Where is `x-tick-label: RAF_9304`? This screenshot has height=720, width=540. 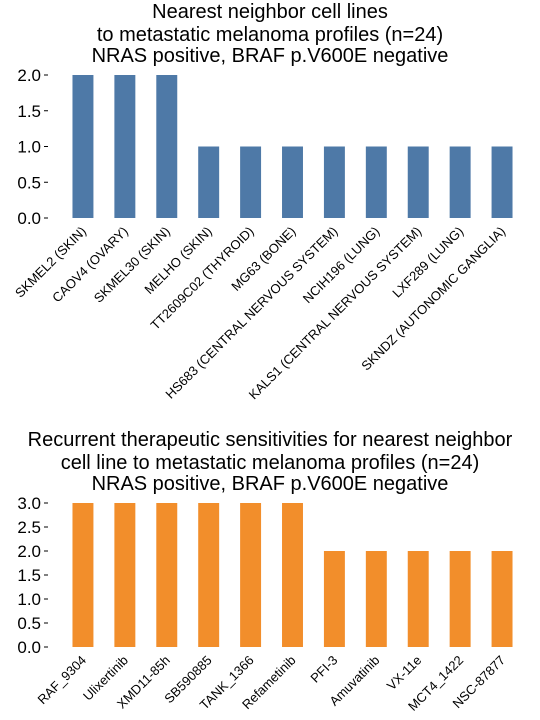 x-tick-label: RAF_9304 is located at coordinates (62, 680).